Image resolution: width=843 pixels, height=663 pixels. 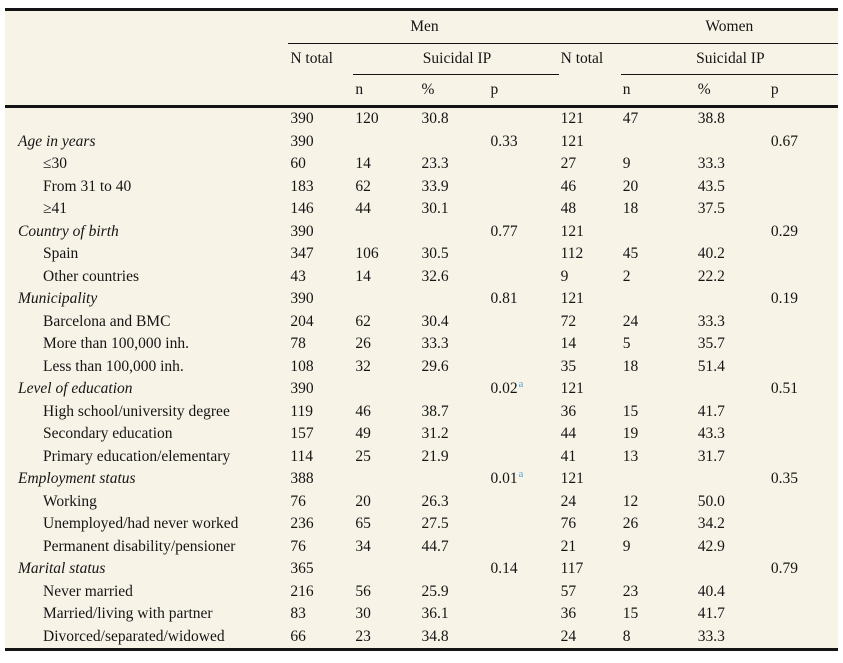 I want to click on women-n-cell: 45, so click(x=630, y=254).